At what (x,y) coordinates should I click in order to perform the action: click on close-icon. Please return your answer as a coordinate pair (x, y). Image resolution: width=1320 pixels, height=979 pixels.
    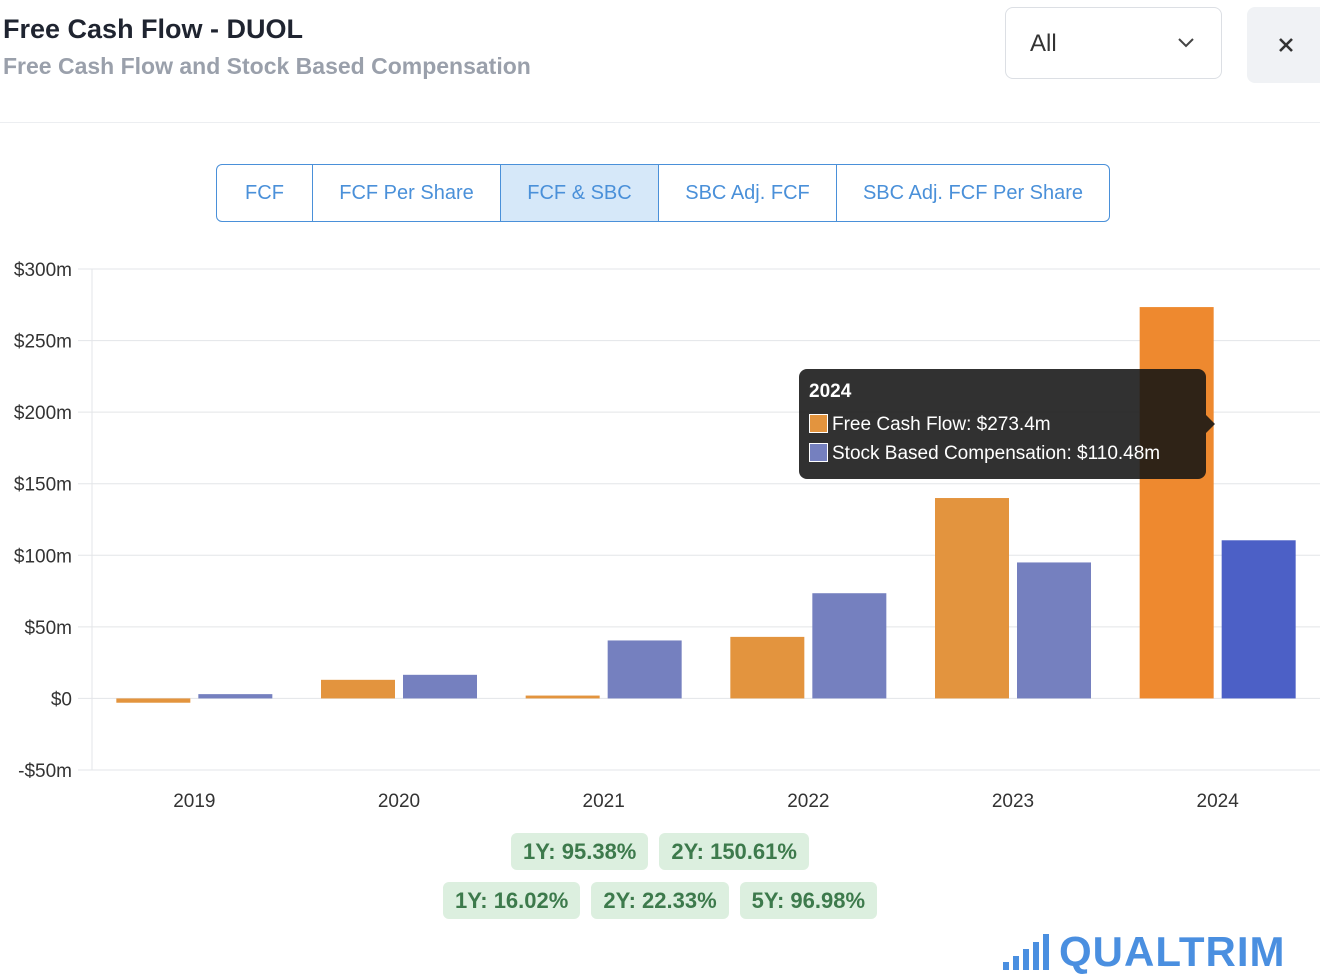
    Looking at the image, I should click on (1286, 45).